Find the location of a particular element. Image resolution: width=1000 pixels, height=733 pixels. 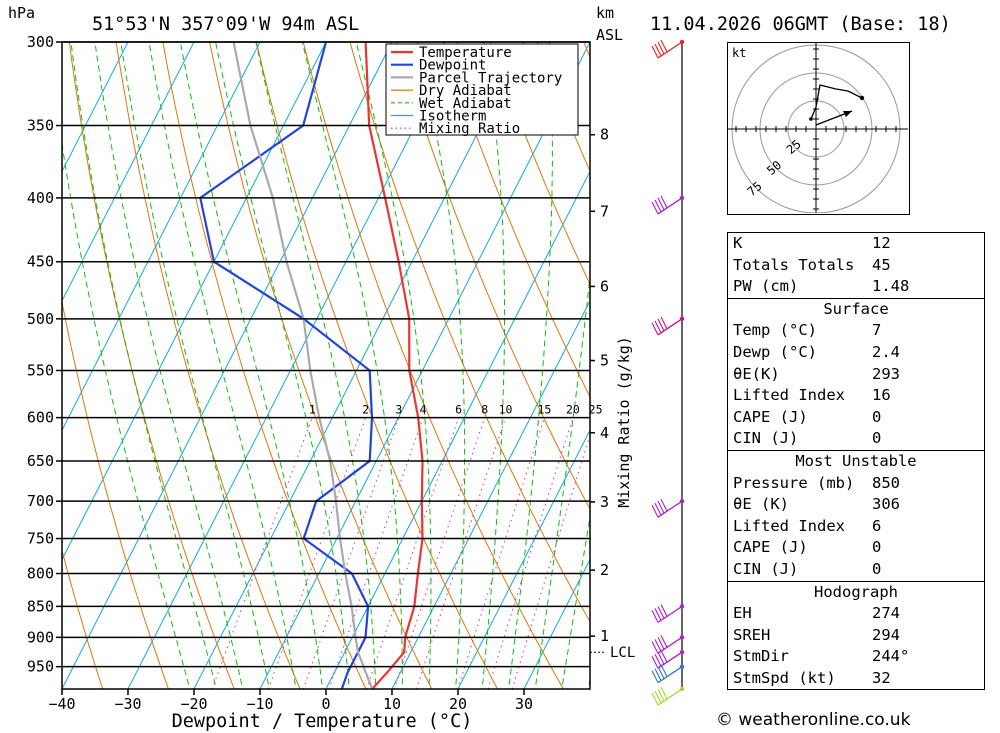

index-value: 12 is located at coordinates (881, 243).